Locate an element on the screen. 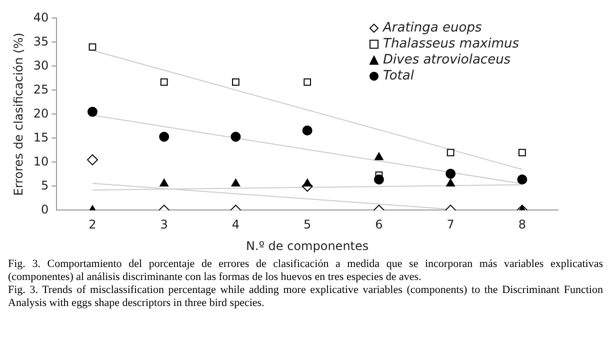 Image resolution: width=611 pixels, height=338 pixels. y-tick-label: 40 is located at coordinates (41, 17).